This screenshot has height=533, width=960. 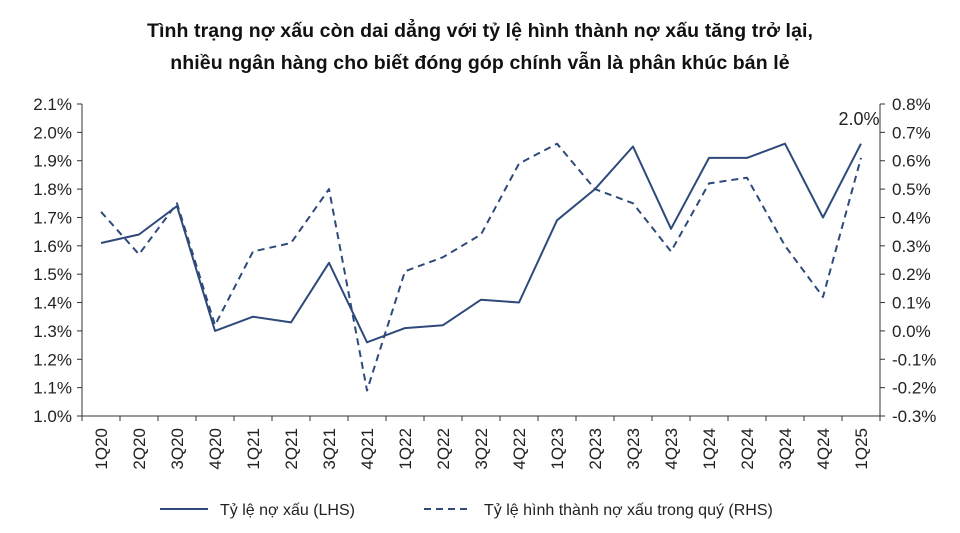 What do you see at coordinates (52, 331) in the screenshot?
I see `left-tick-label: 1.3%` at bounding box center [52, 331].